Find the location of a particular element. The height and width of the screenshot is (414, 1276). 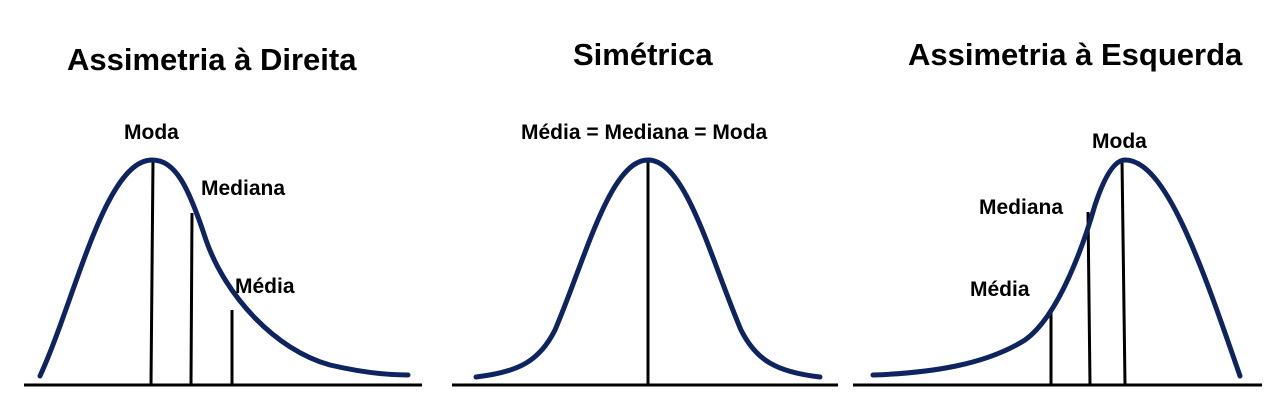

symmetric-curve is located at coordinates (648, 268).